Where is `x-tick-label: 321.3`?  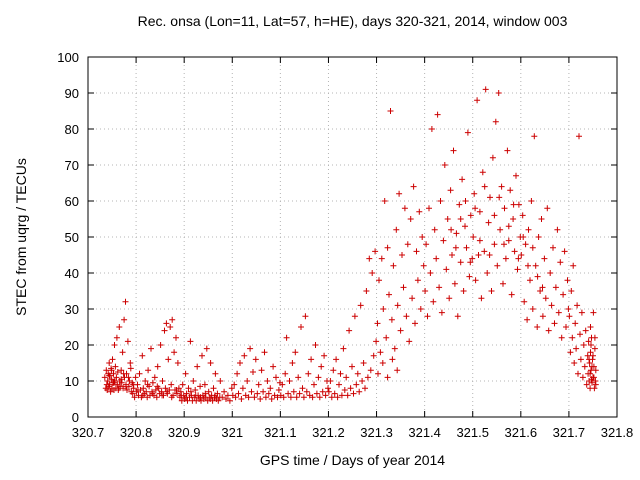
x-tick-label: 321.3 is located at coordinates (376, 432).